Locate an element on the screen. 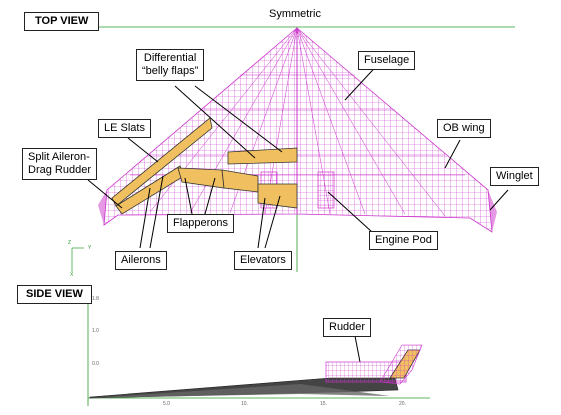  leader-split-aileron is located at coordinates (105, 194).